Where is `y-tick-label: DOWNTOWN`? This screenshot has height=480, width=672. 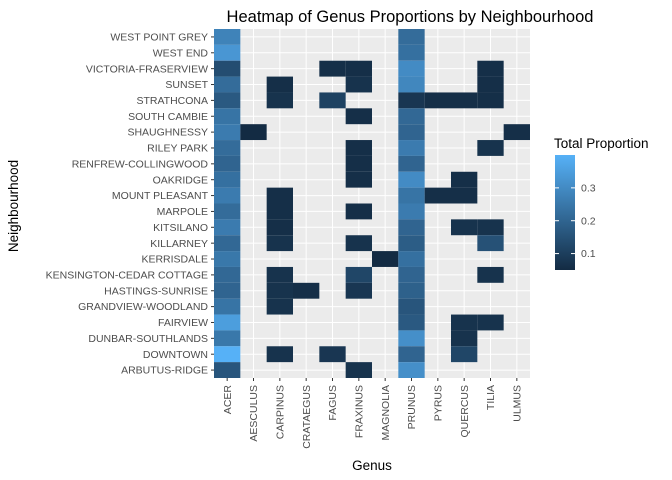
y-tick-label: DOWNTOWN is located at coordinates (175, 355).